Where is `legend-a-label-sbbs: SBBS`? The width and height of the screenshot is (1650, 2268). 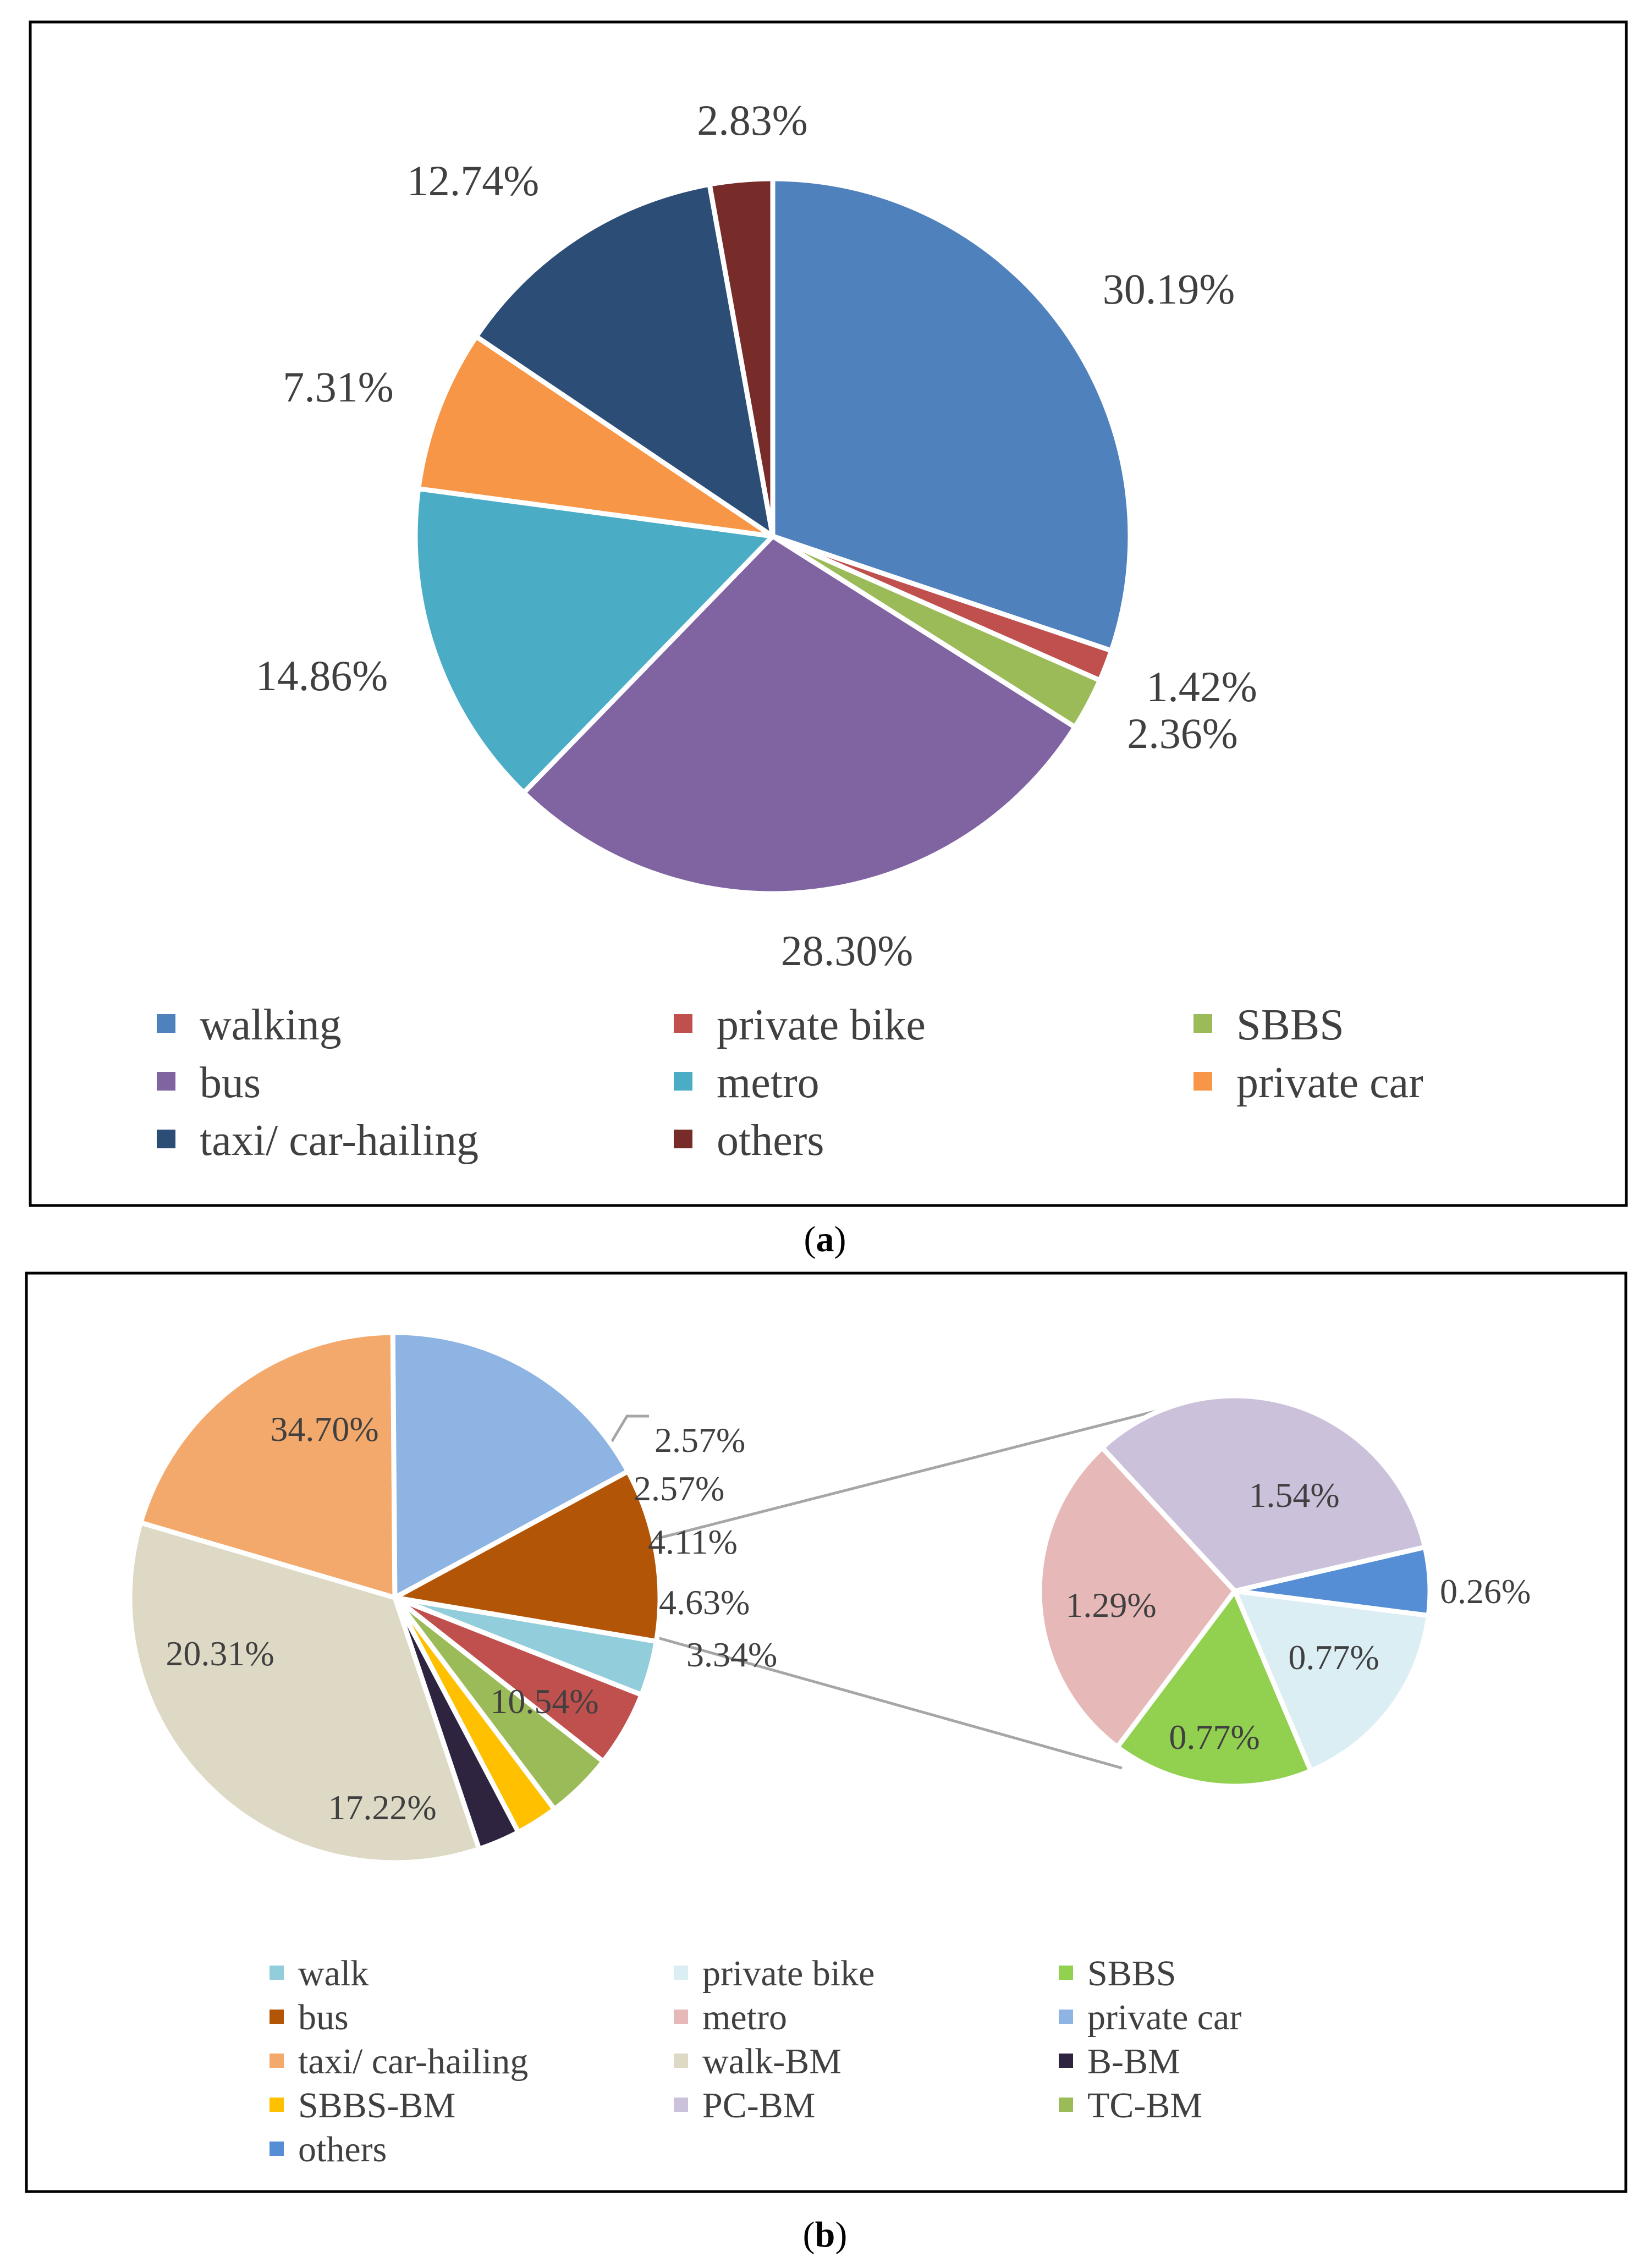 legend-a-label-sbbs: SBBS is located at coordinates (1290, 1025).